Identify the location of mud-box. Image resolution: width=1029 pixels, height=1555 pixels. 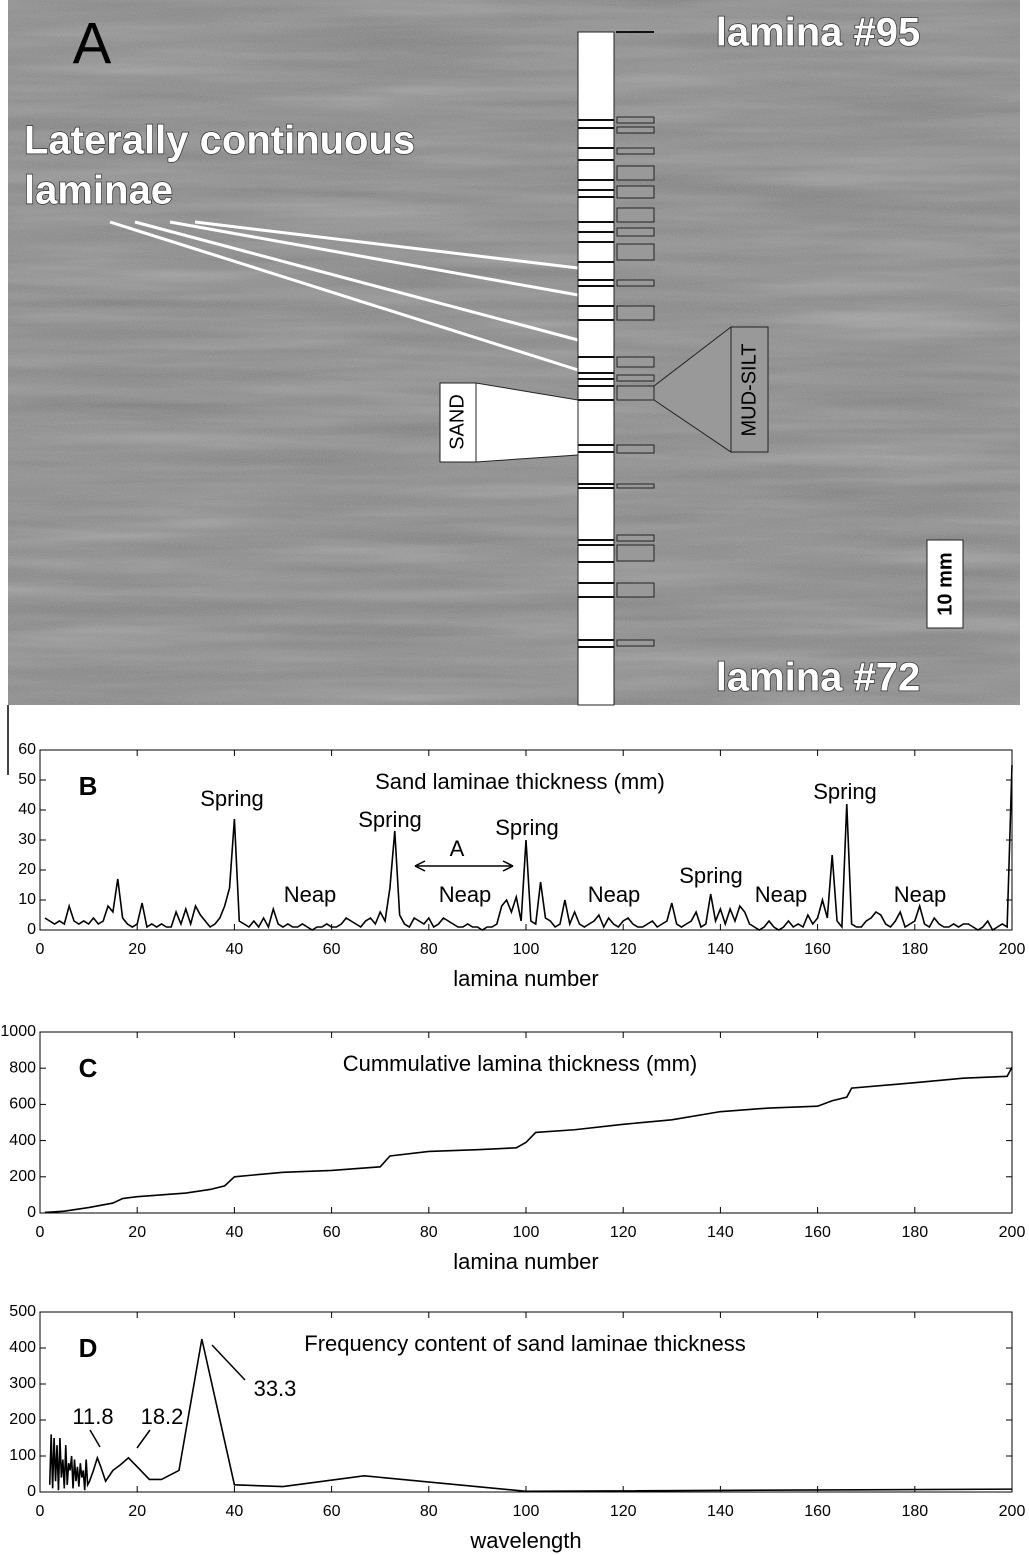
(749, 389).